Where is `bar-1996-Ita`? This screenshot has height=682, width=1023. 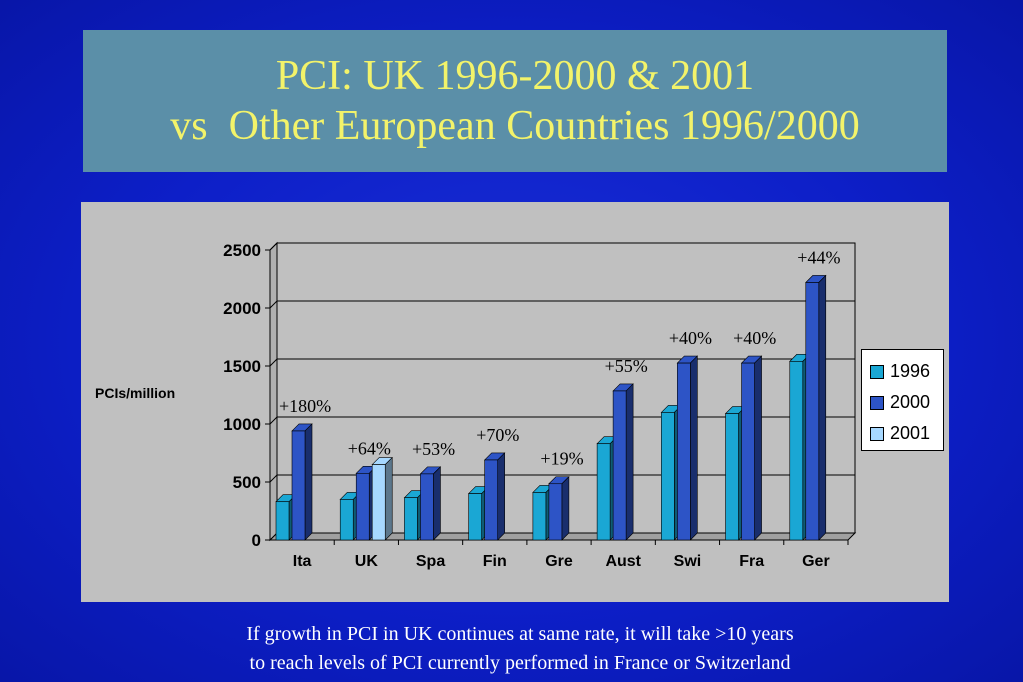 bar-1996-Ita is located at coordinates (282, 521).